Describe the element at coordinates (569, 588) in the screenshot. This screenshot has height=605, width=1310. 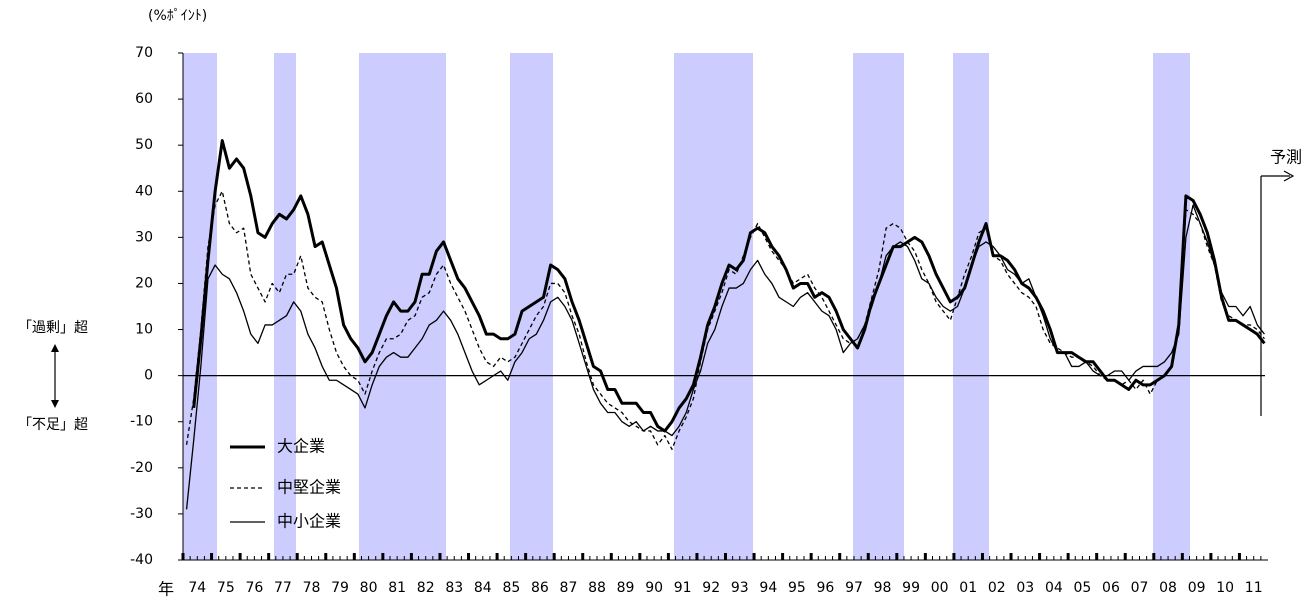
I see `x-tick-label: 87` at that location.